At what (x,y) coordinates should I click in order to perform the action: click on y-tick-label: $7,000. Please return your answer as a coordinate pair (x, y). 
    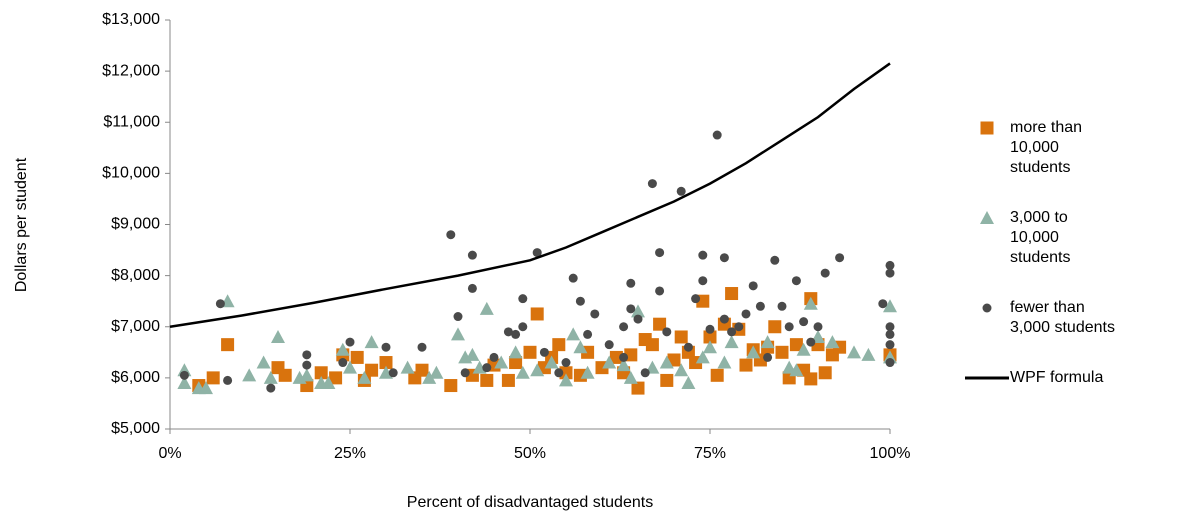
    Looking at the image, I should click on (135, 326).